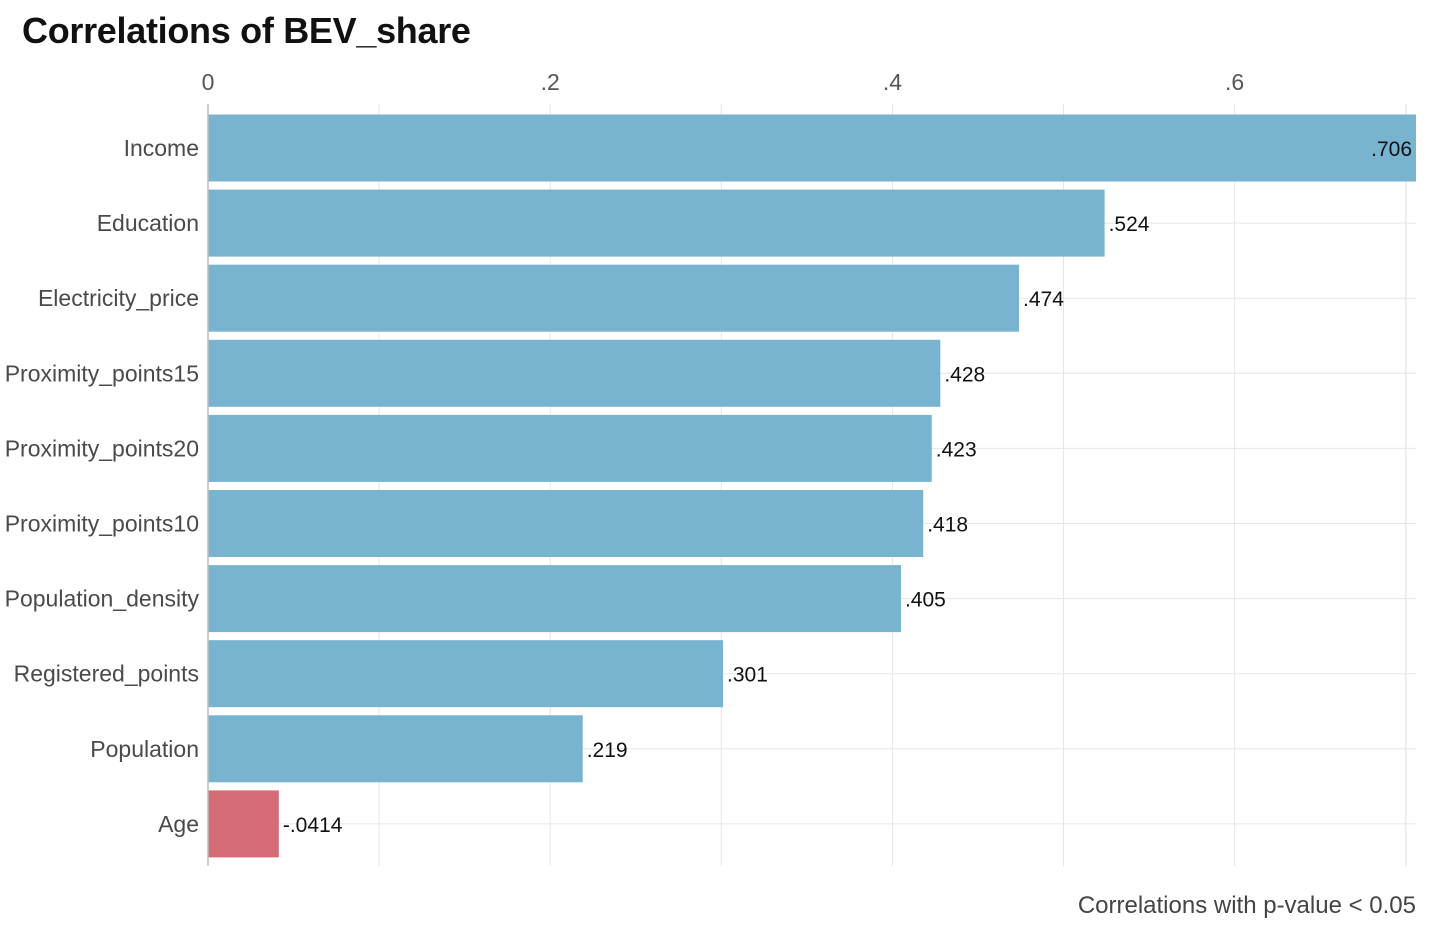 The image size is (1436, 936). I want to click on value-label: .706, so click(1391, 149).